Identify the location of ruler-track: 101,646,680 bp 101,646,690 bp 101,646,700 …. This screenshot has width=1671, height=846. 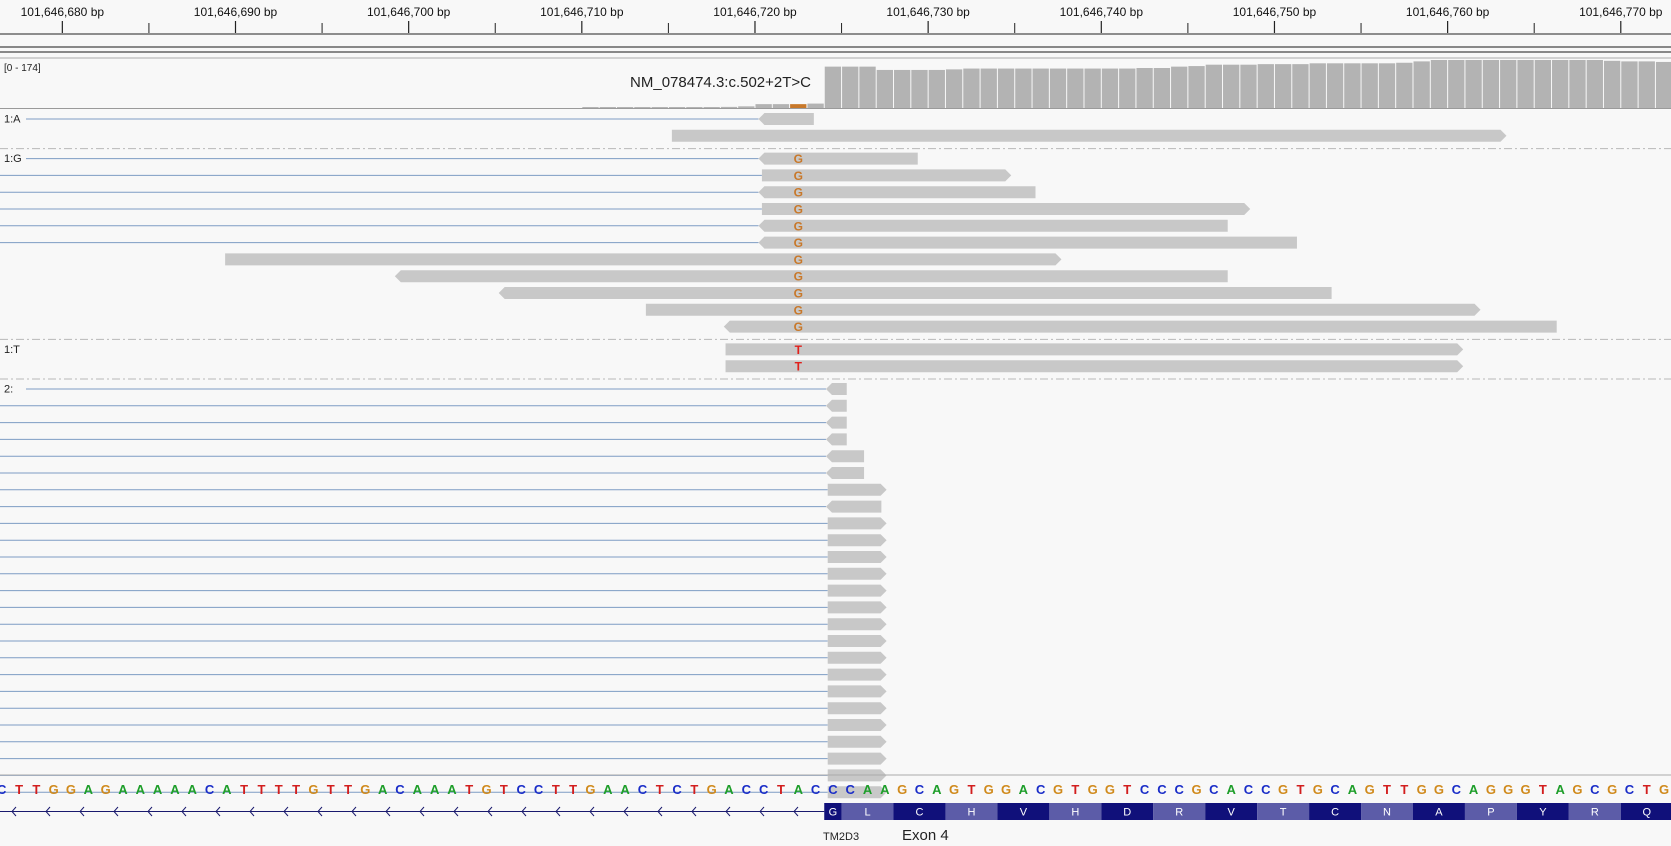
(835, 32).